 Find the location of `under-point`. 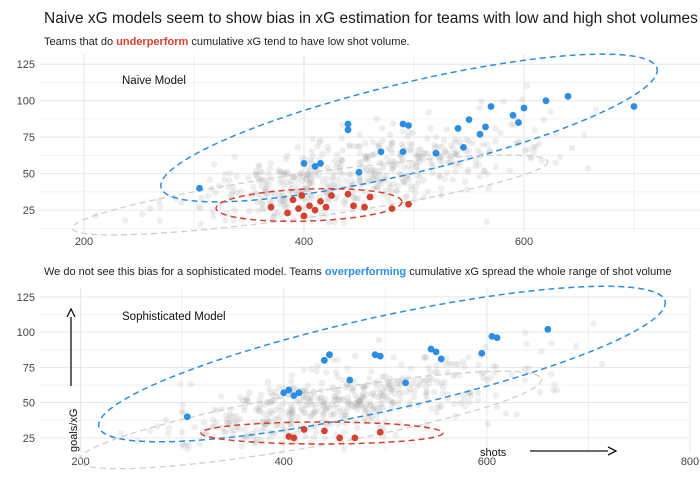

under-point is located at coordinates (324, 431).